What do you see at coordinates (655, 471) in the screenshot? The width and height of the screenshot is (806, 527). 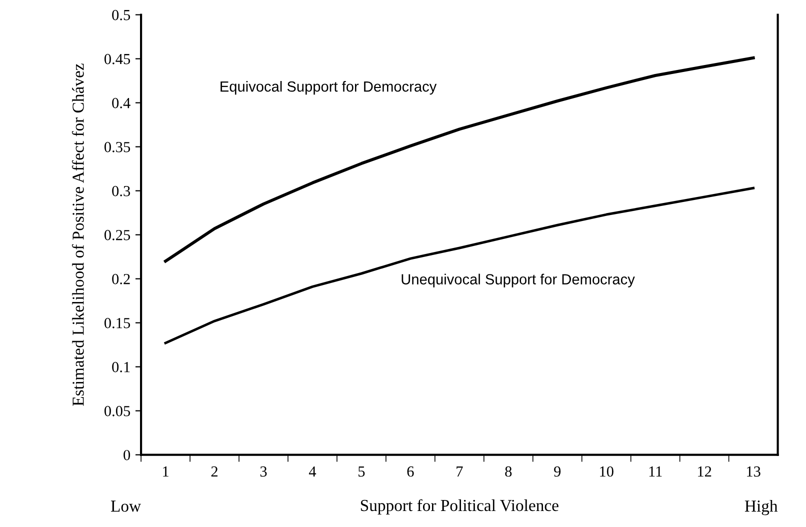 I see `x-tick-label: 11` at bounding box center [655, 471].